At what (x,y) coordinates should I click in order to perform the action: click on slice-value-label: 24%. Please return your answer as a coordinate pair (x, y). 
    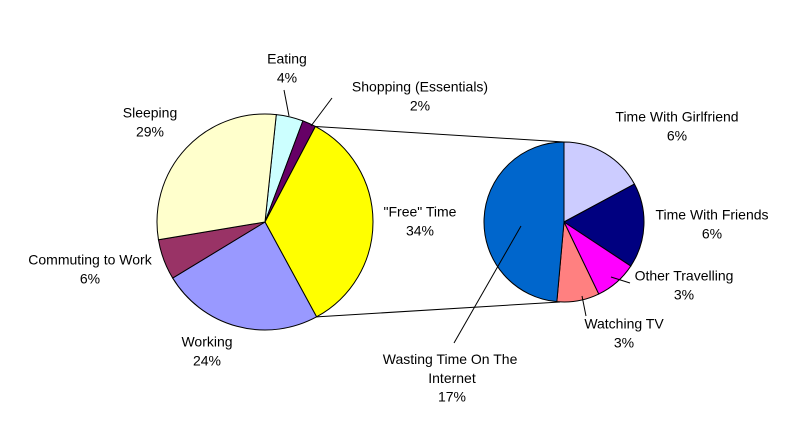
    Looking at the image, I should click on (207, 361).